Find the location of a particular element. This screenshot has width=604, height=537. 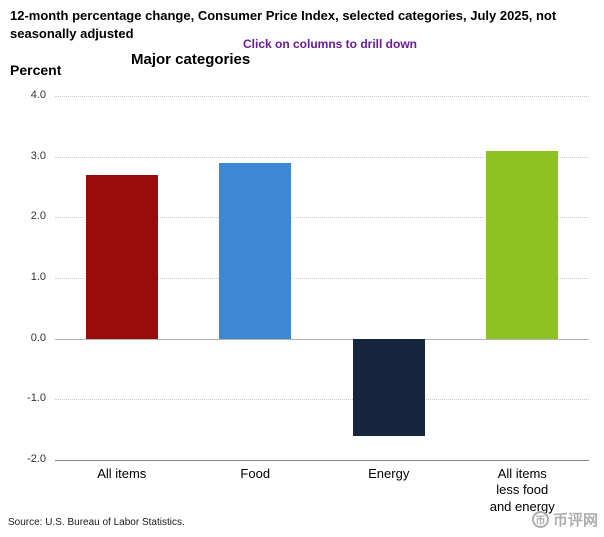

watermark: 币 币评网 is located at coordinates (564, 519).